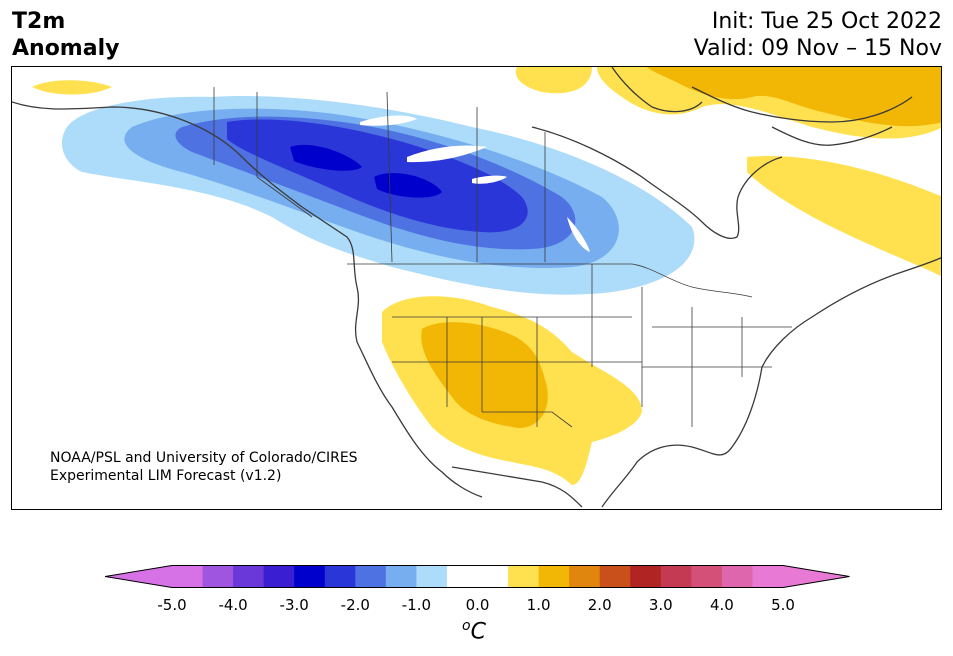 This screenshot has width=953, height=656. What do you see at coordinates (233, 605) in the screenshot?
I see `colorbar-tick-label: -4.0` at bounding box center [233, 605].